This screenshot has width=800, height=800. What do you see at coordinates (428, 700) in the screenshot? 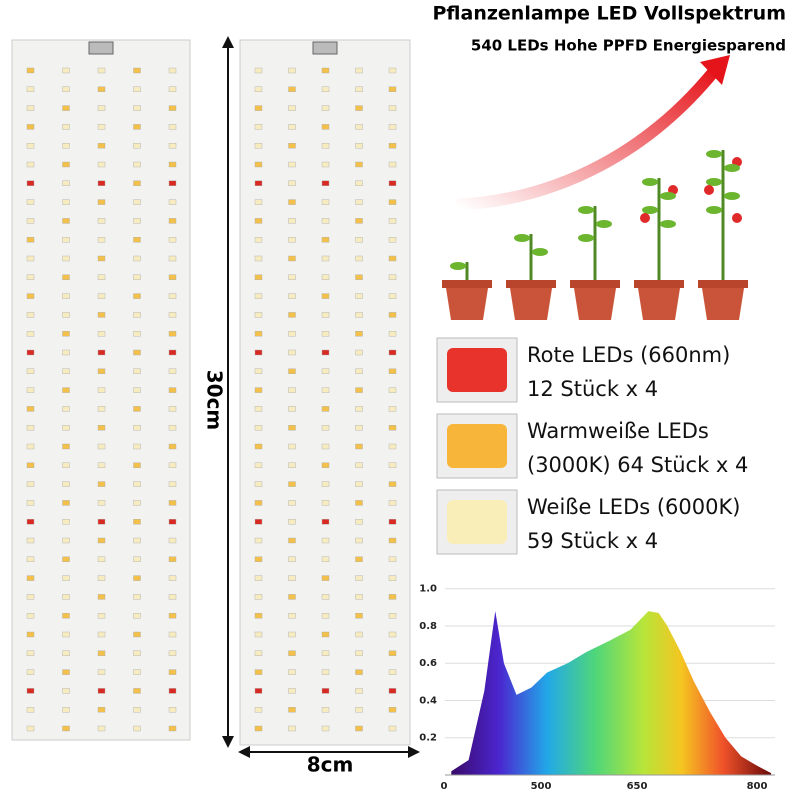
I see `y-tick-label: 0.4` at bounding box center [428, 700].